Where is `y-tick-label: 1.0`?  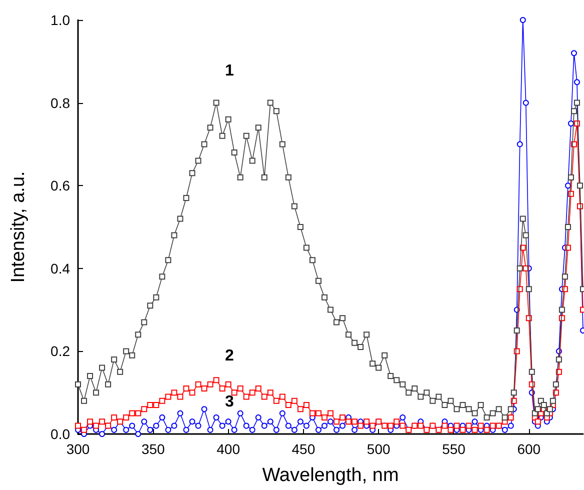
y-tick-label: 1.0 is located at coordinates (60, 20).